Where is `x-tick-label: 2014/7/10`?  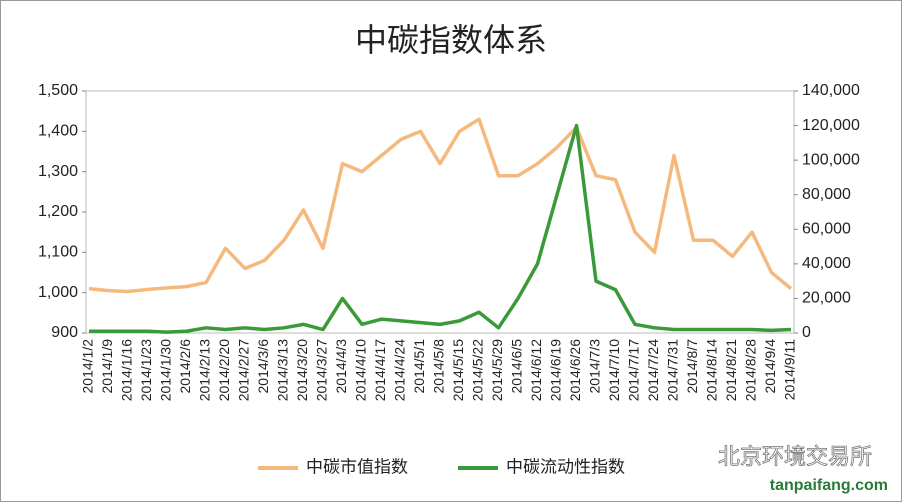 x-tick-label: 2014/7/10 is located at coordinates (614, 370).